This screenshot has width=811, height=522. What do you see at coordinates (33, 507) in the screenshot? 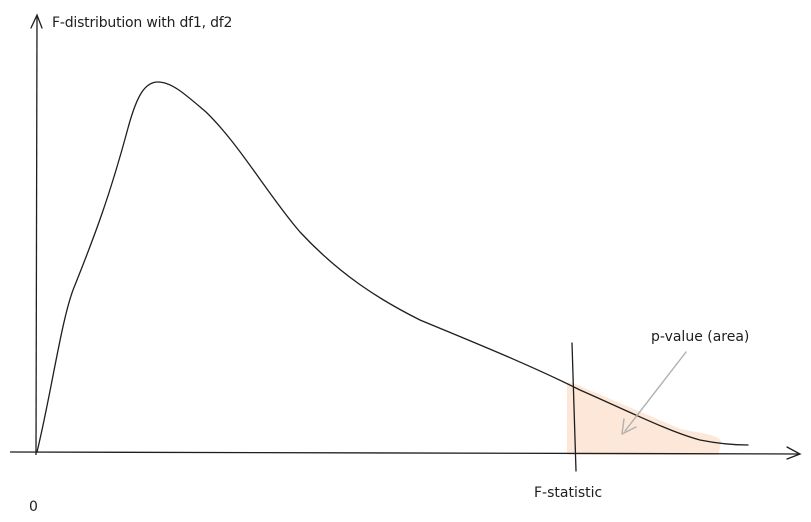
I see `origin-label: 0` at bounding box center [33, 507].